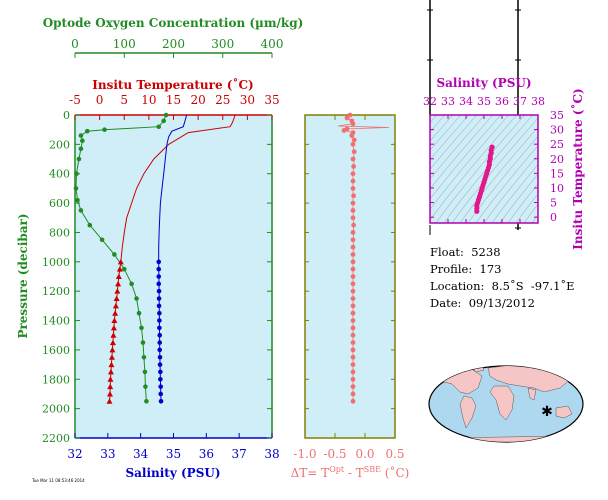  I want to click on pressure-tick-label: 1600, so click(56, 350).